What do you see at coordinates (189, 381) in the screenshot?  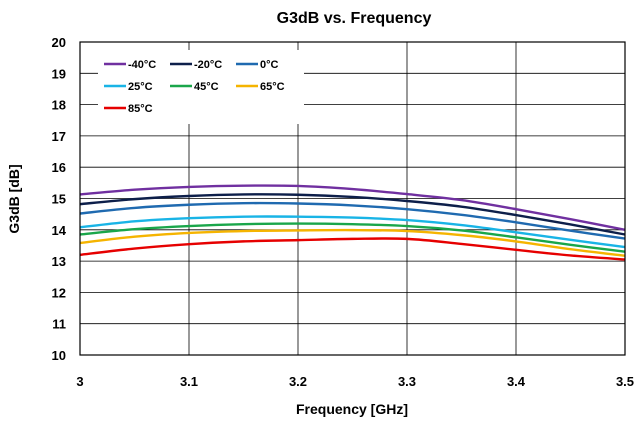 I see `x-tick-label: 3.1` at bounding box center [189, 381].